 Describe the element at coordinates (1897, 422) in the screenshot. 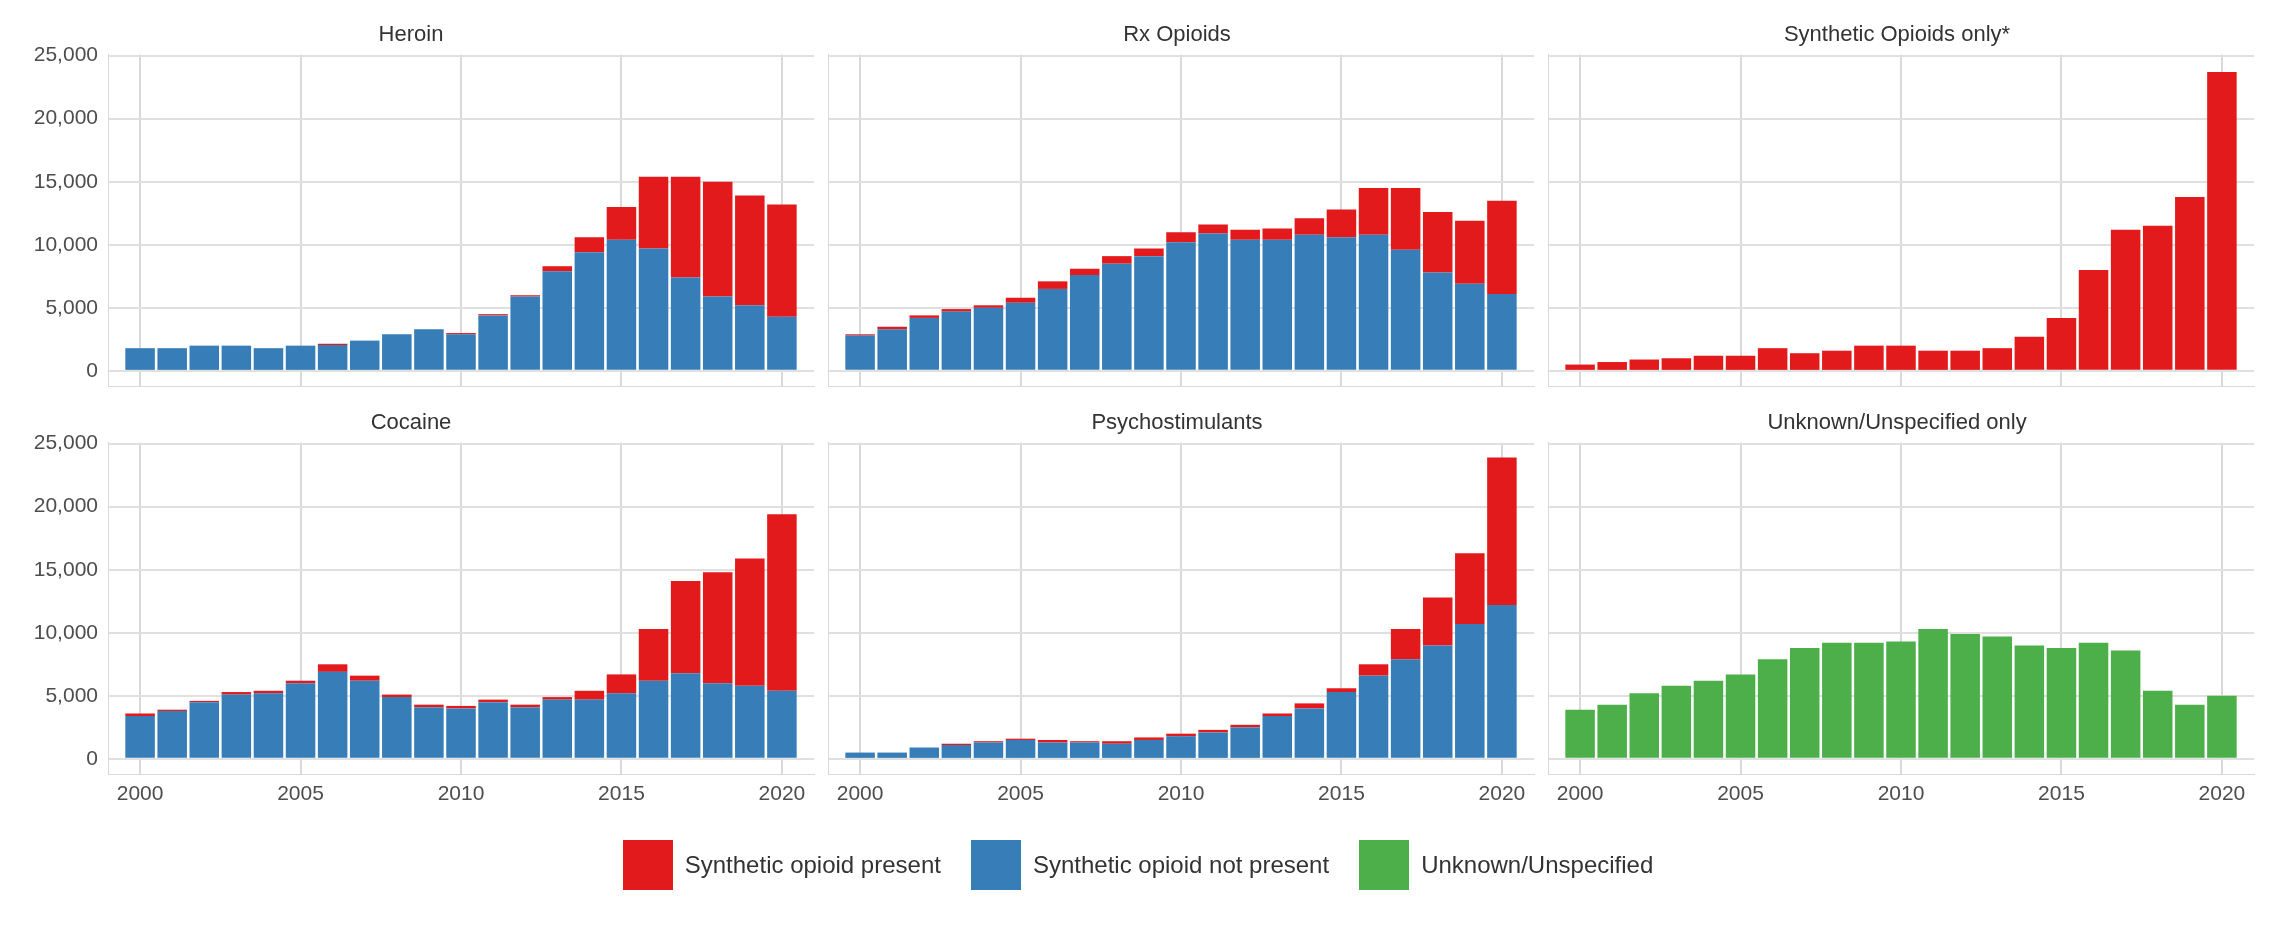

I see `chart-title: Unknown/Unspecified only` at that location.